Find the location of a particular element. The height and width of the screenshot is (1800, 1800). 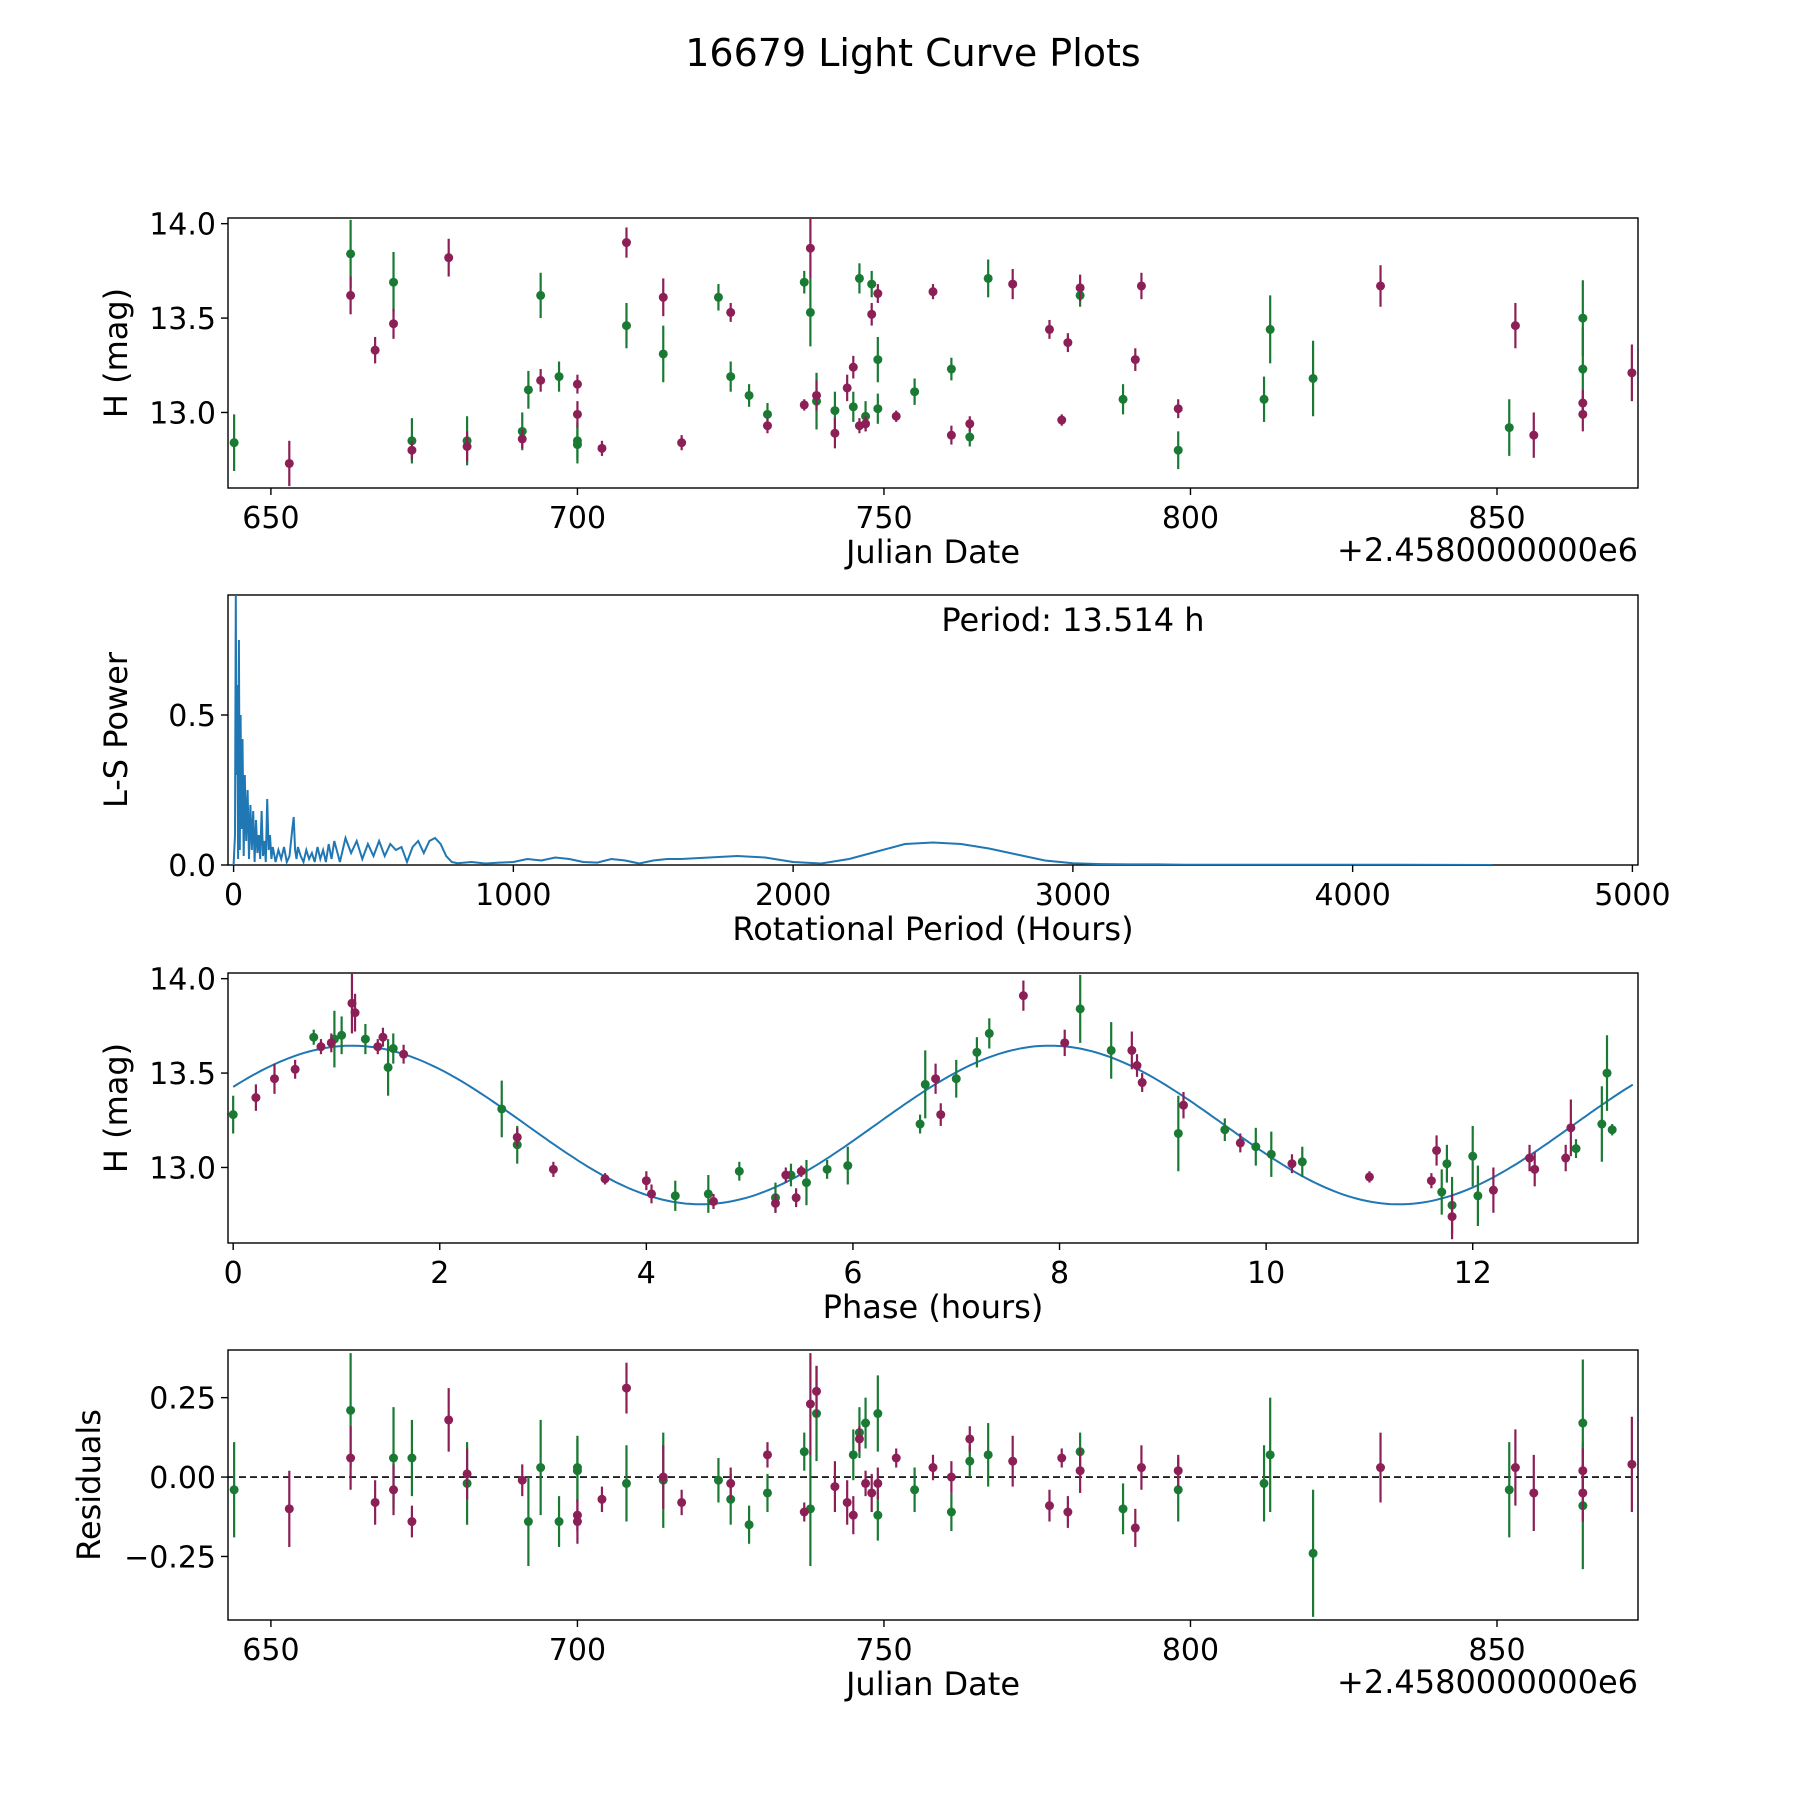

x-tick-label: 850 is located at coordinates (1496, 1650).